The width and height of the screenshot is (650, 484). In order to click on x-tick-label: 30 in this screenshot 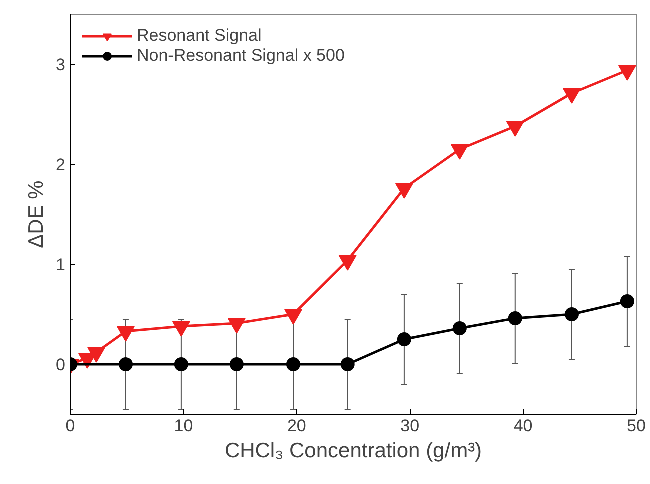, I will do `click(410, 426)`.